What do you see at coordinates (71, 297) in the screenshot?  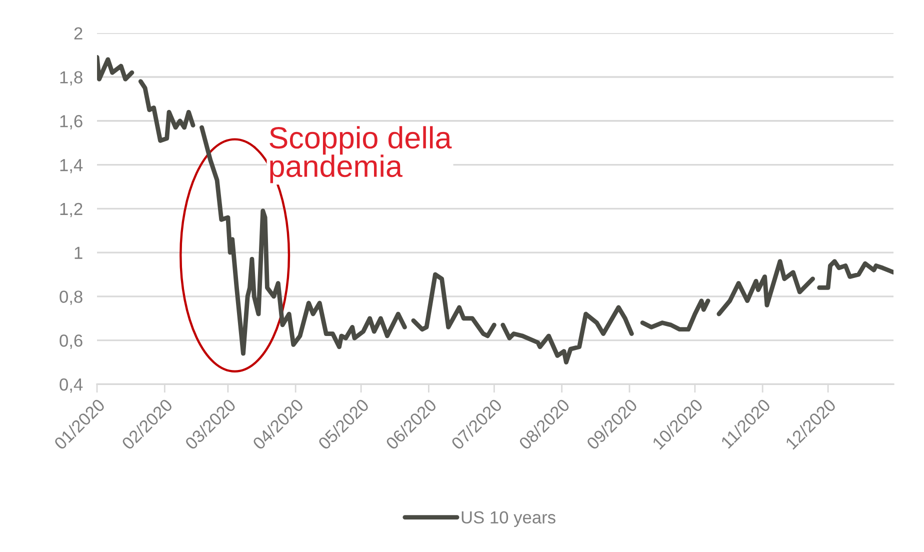 I see `y-tick-label: 0,8` at bounding box center [71, 297].